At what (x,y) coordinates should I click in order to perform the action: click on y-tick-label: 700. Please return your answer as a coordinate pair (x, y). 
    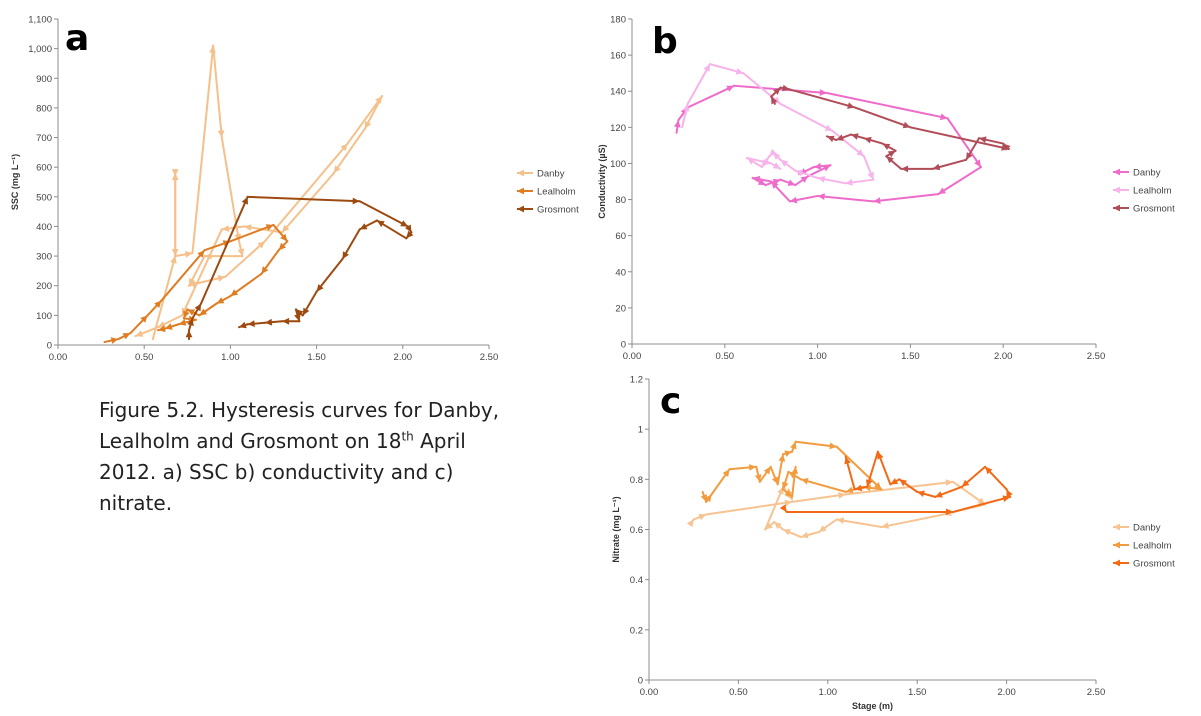
    Looking at the image, I should click on (44, 138).